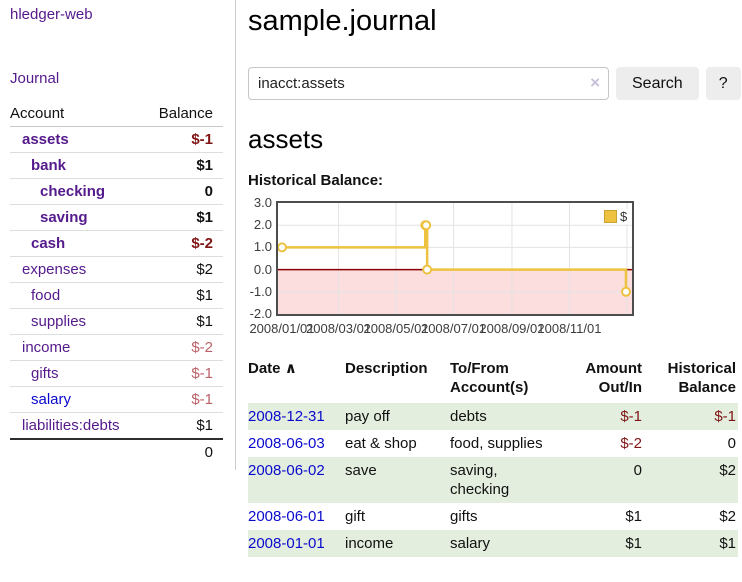 The width and height of the screenshot is (742, 582). I want to click on account-row: bank $1, so click(116, 165).